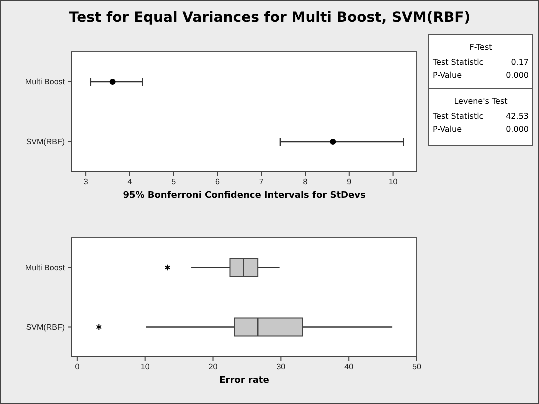 This screenshot has height=404, width=539. Describe the element at coordinates (77, 367) in the screenshot. I see `x-tick-label: 0` at that location.